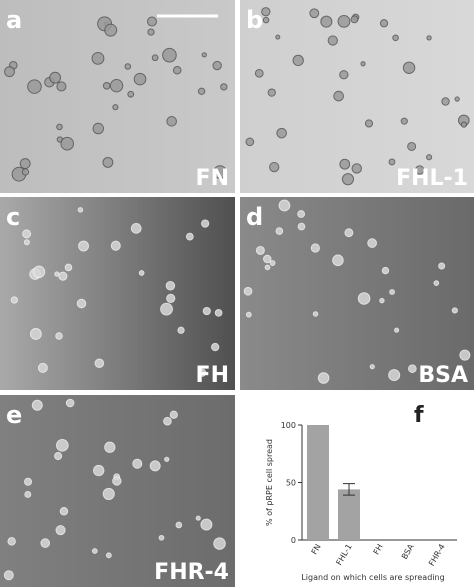 The image size is (474, 587). Describe the element at coordinates (443, 375) in the screenshot. I see `panel-label: BSA` at that location.